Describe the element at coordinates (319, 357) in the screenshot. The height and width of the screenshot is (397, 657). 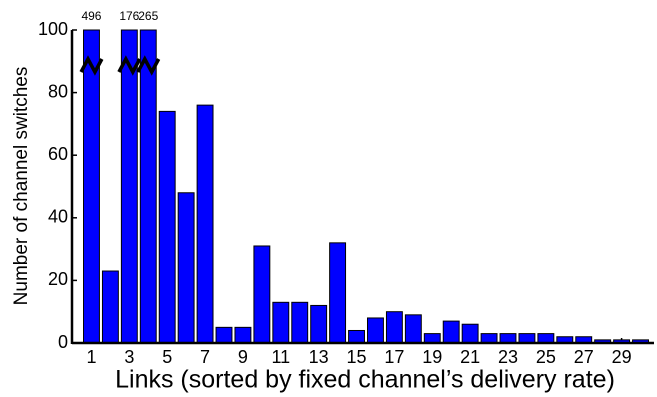
I see `x-tick-label: 13` at that location.